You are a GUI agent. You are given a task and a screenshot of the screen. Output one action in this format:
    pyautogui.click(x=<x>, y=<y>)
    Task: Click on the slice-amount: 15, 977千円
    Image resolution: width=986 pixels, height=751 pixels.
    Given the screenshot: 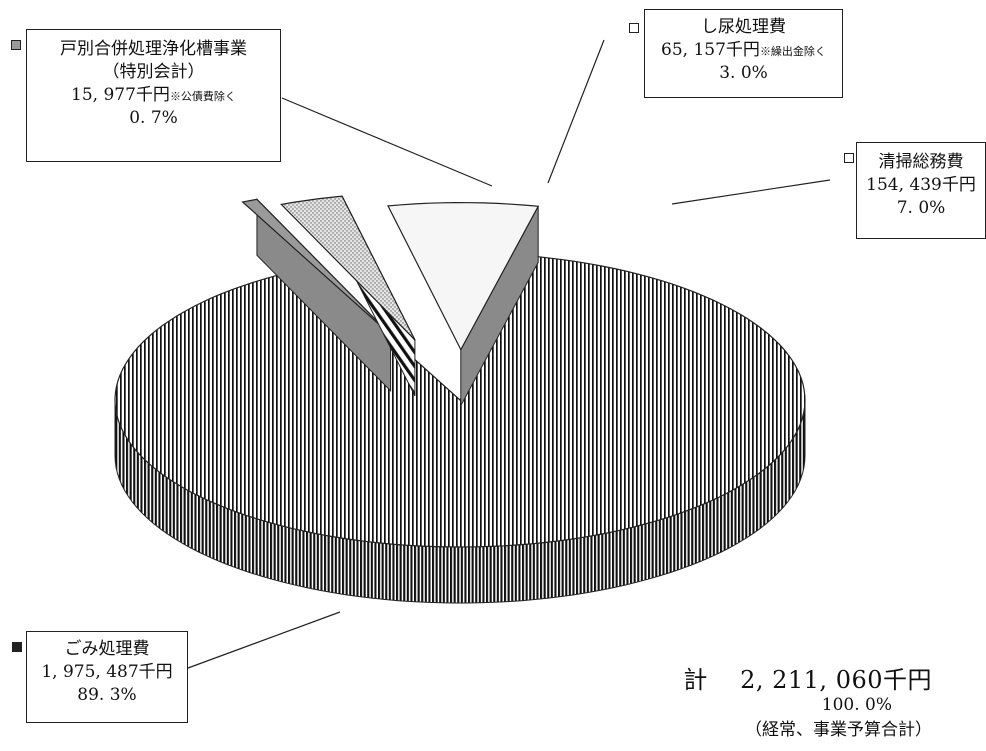 What is the action you would take?
    pyautogui.click(x=120, y=95)
    